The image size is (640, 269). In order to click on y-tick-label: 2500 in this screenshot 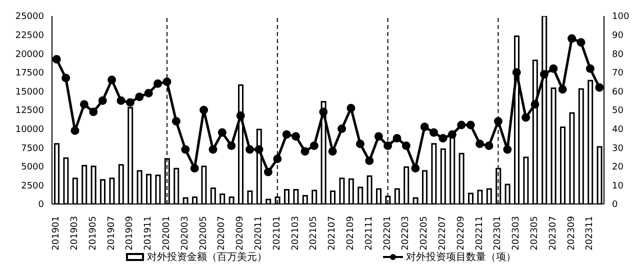, I will do `click(32, 186)`.